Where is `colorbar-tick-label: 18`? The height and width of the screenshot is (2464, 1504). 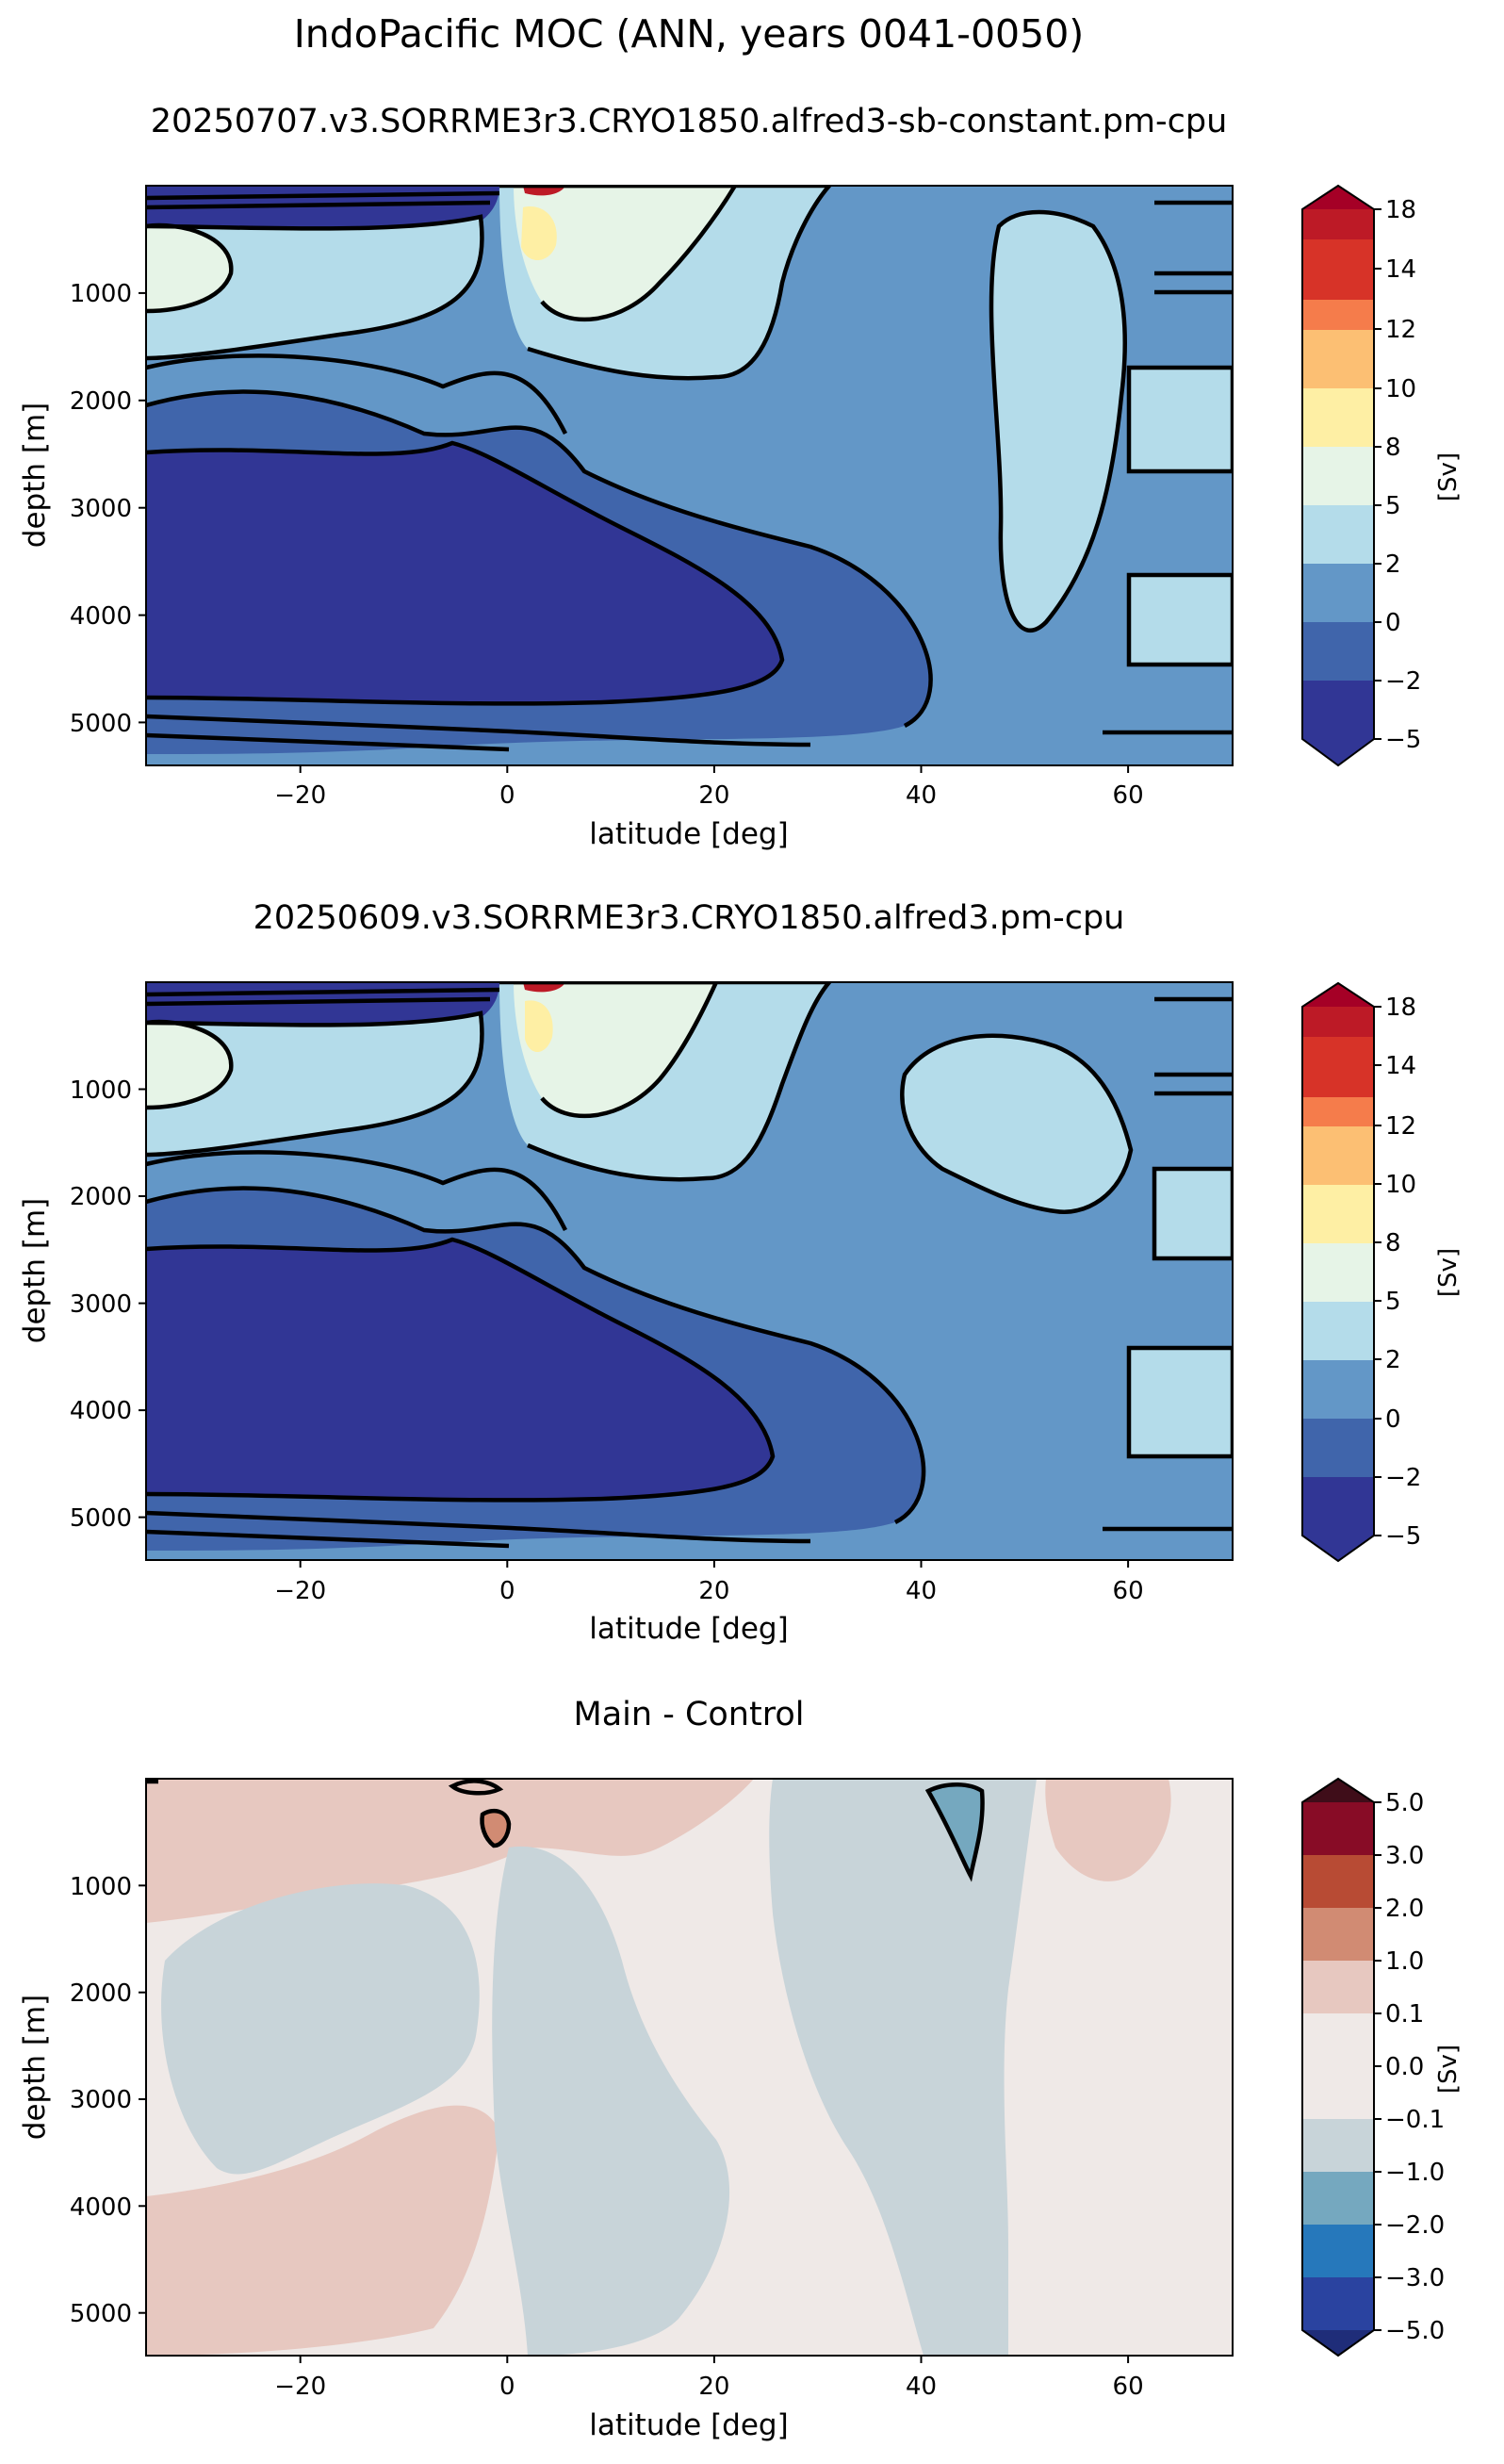
colorbar-tick-label: 18 is located at coordinates (1400, 1008).